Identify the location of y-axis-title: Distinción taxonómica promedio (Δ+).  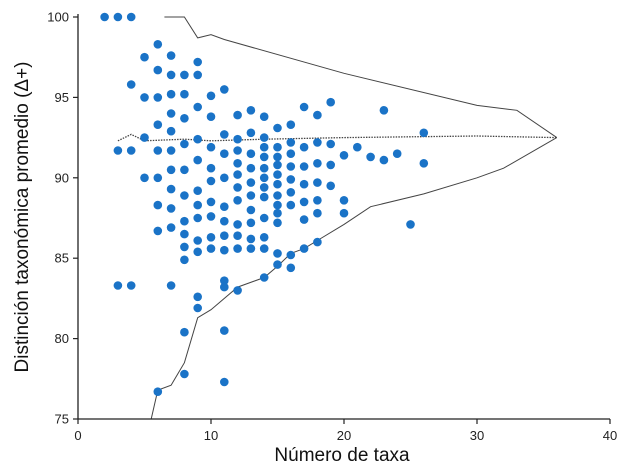
(22, 216).